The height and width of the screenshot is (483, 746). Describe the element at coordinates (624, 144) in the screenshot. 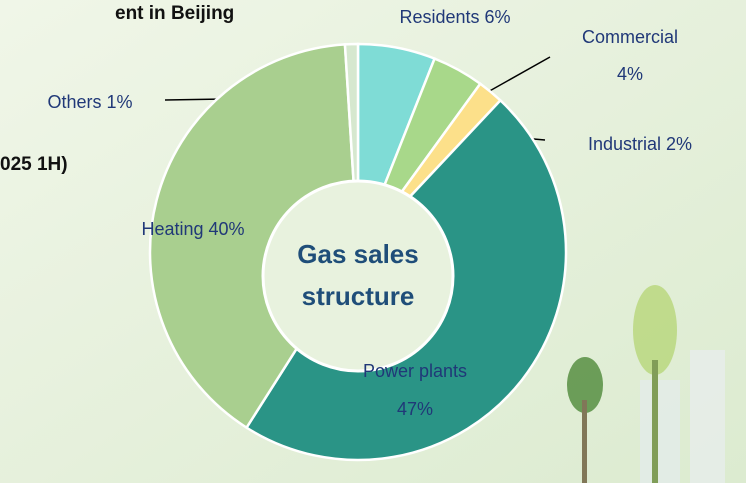

I see `category-label: Industrial` at that location.